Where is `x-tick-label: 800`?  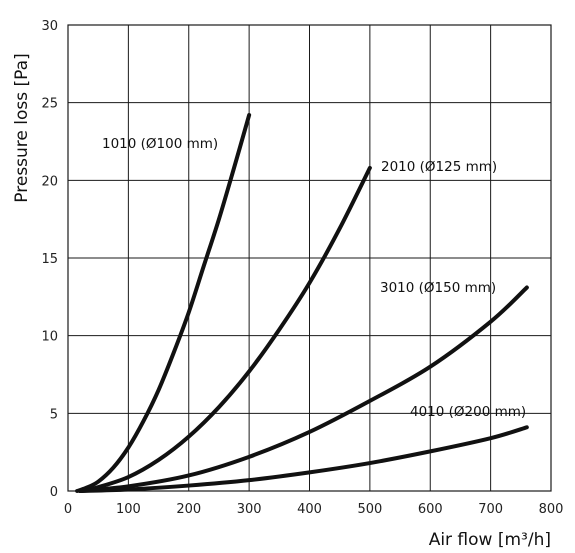 x-tick-label: 800 is located at coordinates (551, 509).